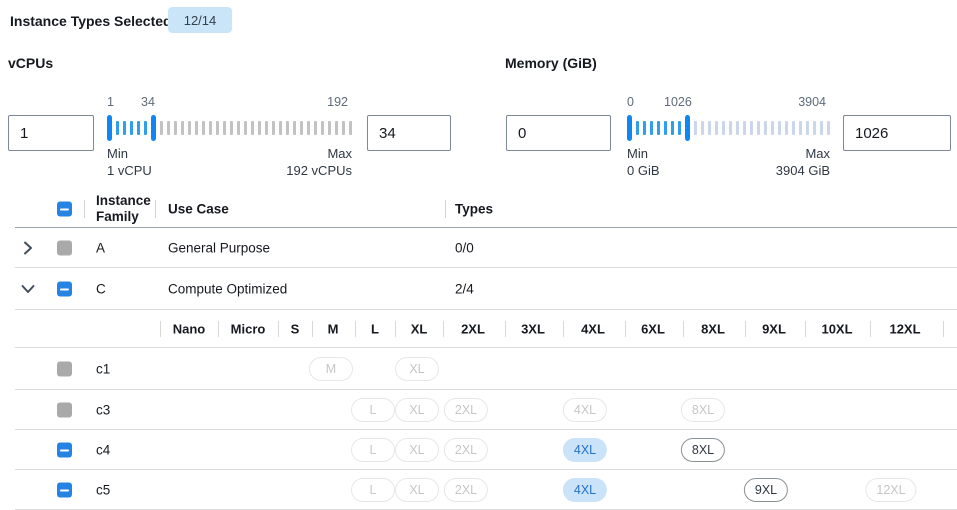 The width and height of the screenshot is (957, 510). Describe the element at coordinates (93, 21) in the screenshot. I see `selection-count-label: Instance Types Selected:` at that location.